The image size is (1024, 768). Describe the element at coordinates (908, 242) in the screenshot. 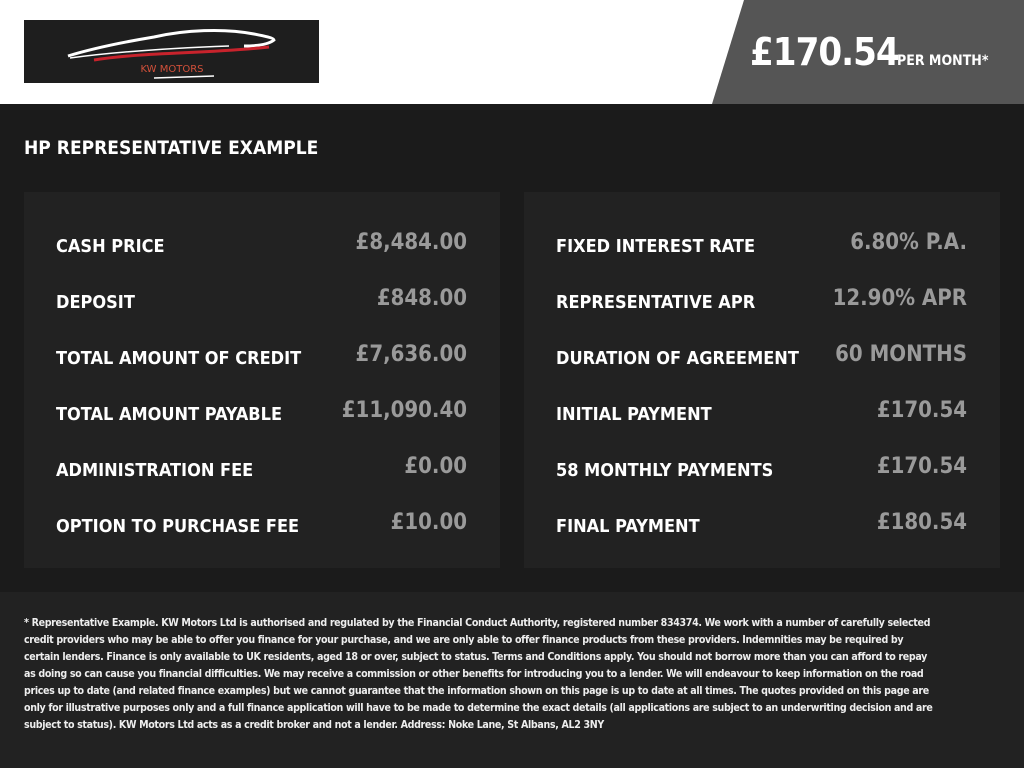

I see `row-value: 6.80% P.A.` at that location.